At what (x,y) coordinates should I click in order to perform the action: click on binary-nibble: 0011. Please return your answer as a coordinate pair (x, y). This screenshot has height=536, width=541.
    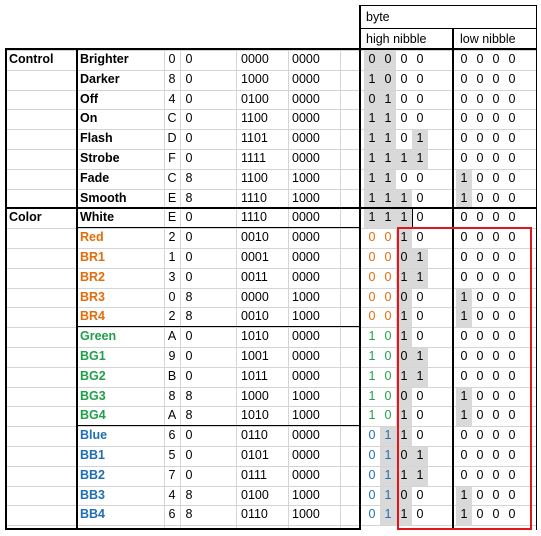
    Looking at the image, I should click on (254, 276).